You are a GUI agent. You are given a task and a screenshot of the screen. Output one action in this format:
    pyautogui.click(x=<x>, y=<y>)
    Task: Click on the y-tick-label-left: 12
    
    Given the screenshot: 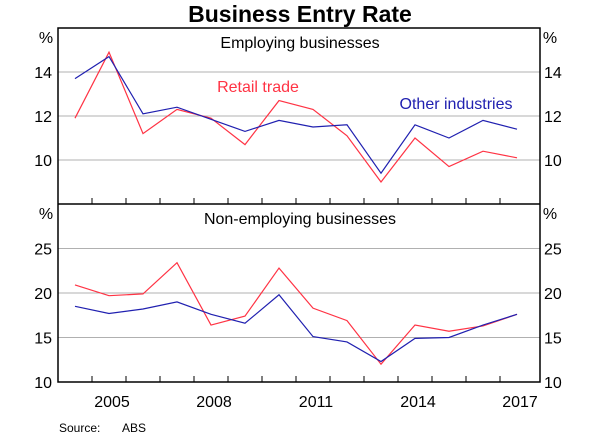 What is the action you would take?
    pyautogui.click(x=43, y=117)
    